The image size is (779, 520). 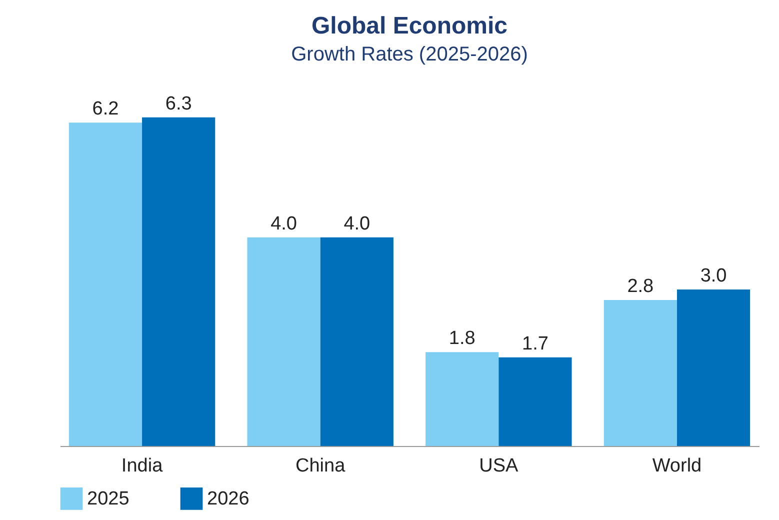 What do you see at coordinates (640, 286) in the screenshot?
I see `data-label: 2.8` at bounding box center [640, 286].